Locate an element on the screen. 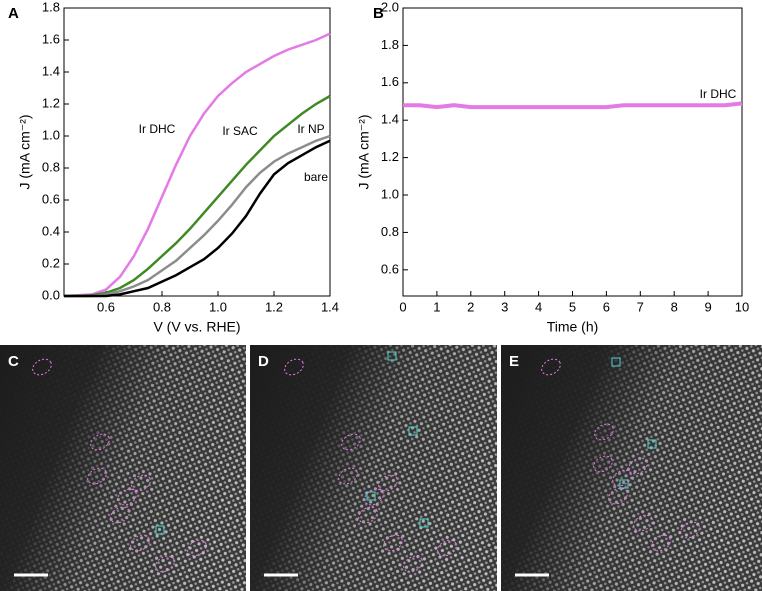 This screenshot has width=762, height=591. panel-label: C is located at coordinates (13, 361).